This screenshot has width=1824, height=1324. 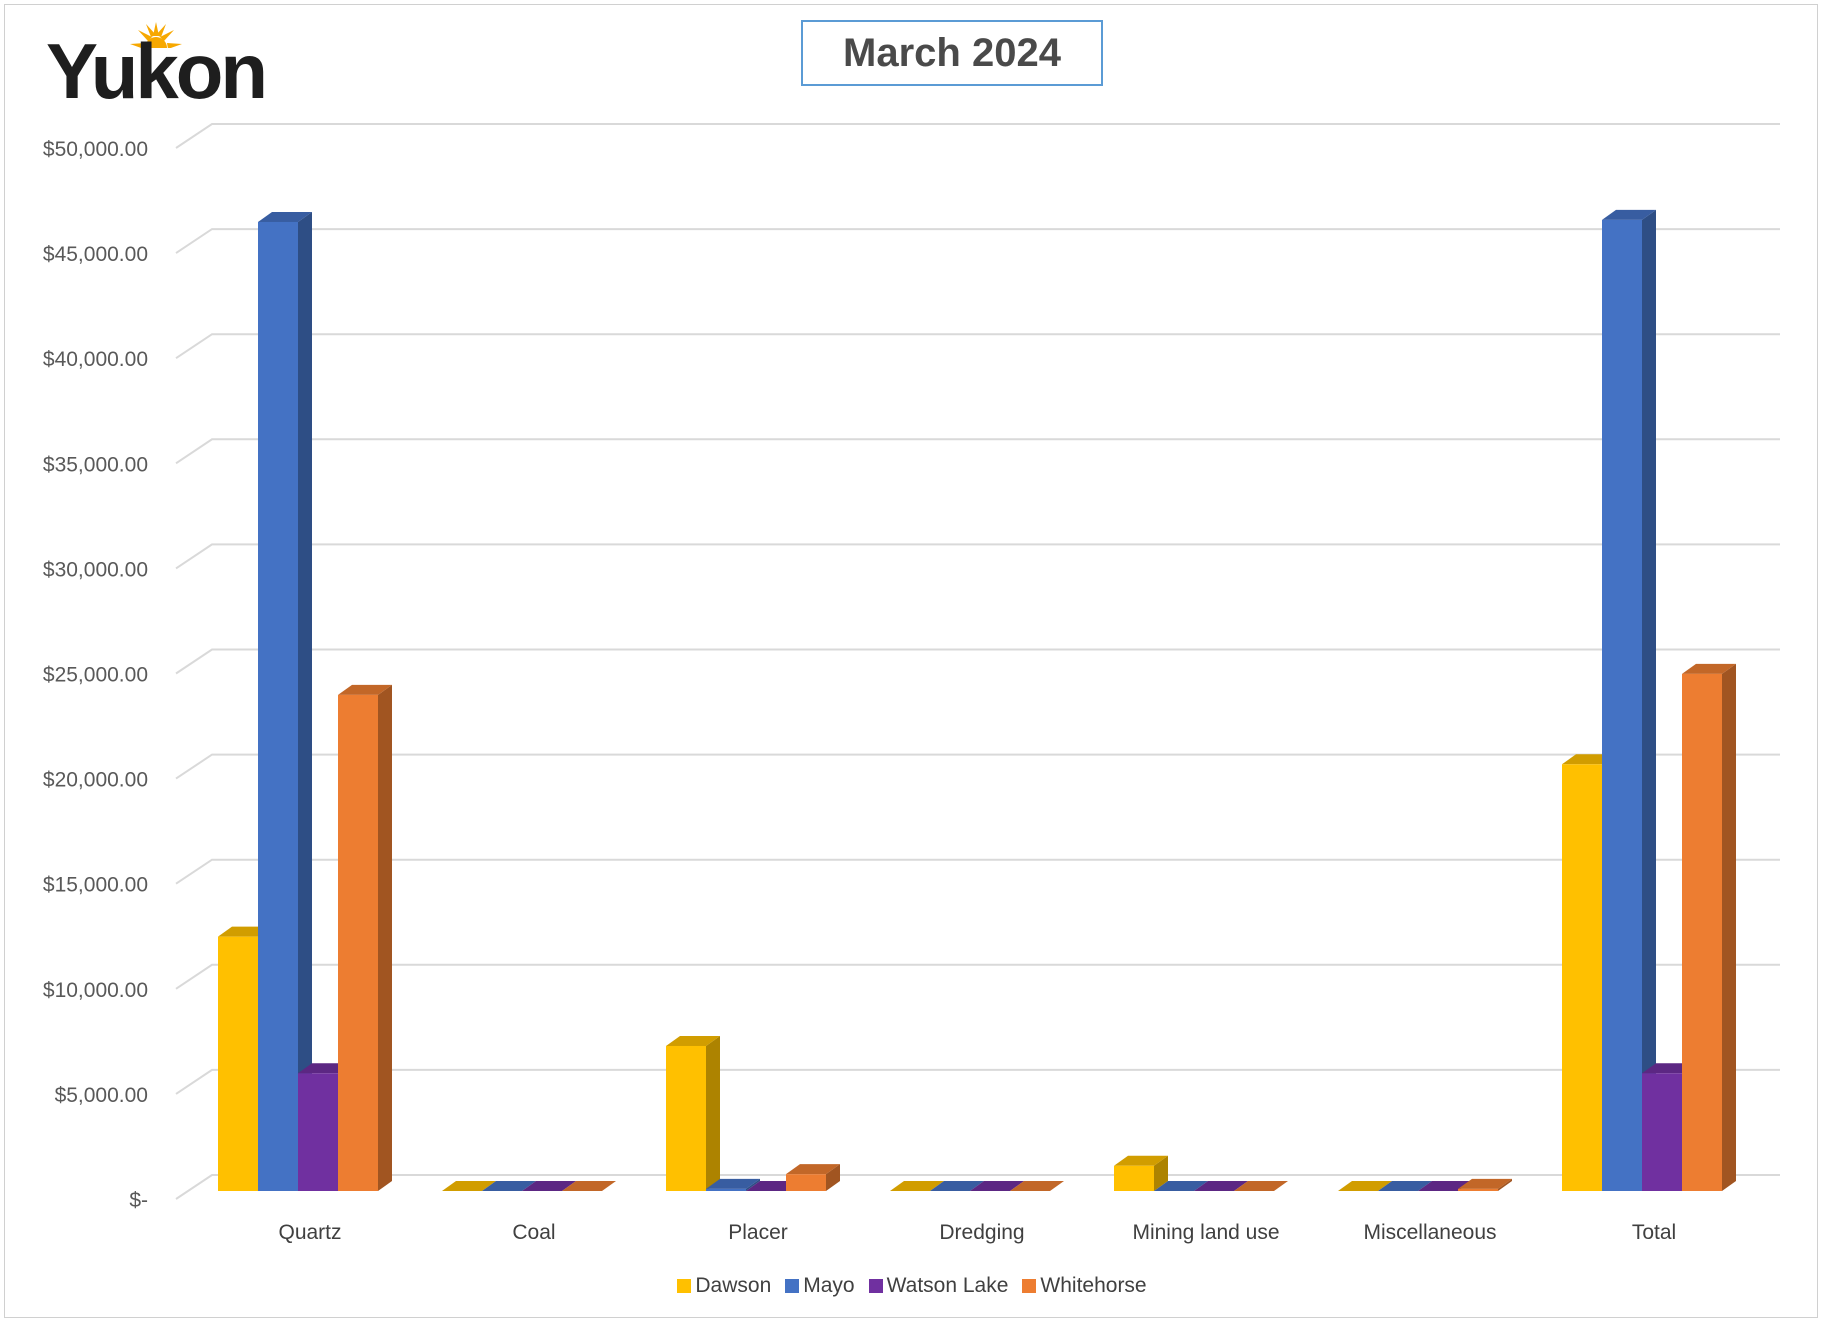 I want to click on x-tick-label: Miscellaneous, so click(x=1429, y=1232).